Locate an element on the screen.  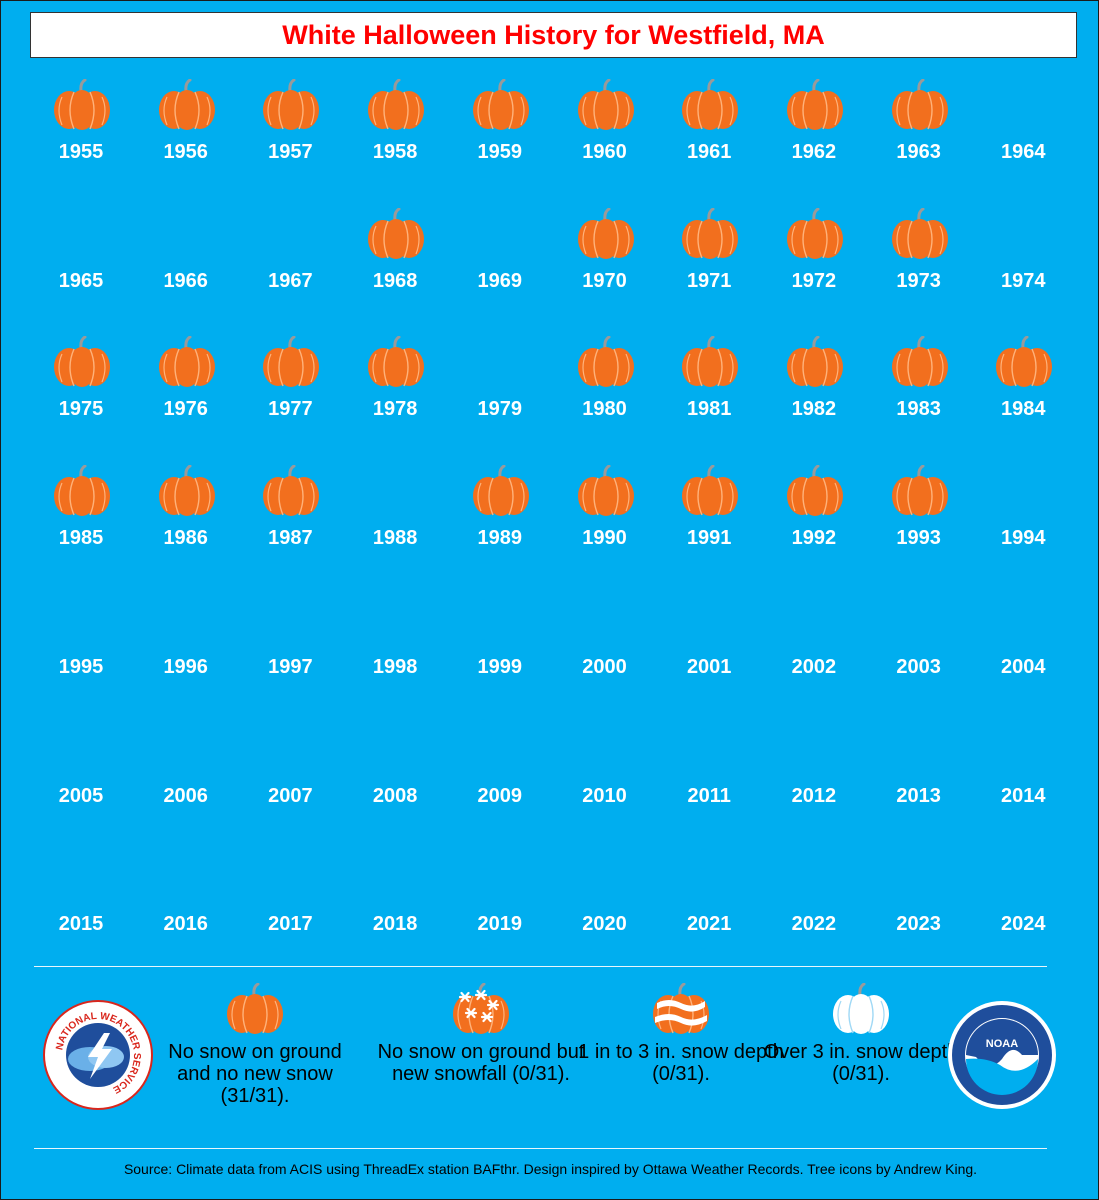
year-cell: 2000 is located at coordinates (605, 649).